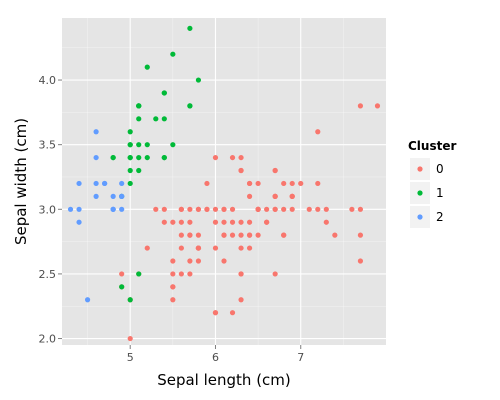  What do you see at coordinates (48, 209) in the screenshot?
I see `y-tick-label: 3.0` at bounding box center [48, 209].